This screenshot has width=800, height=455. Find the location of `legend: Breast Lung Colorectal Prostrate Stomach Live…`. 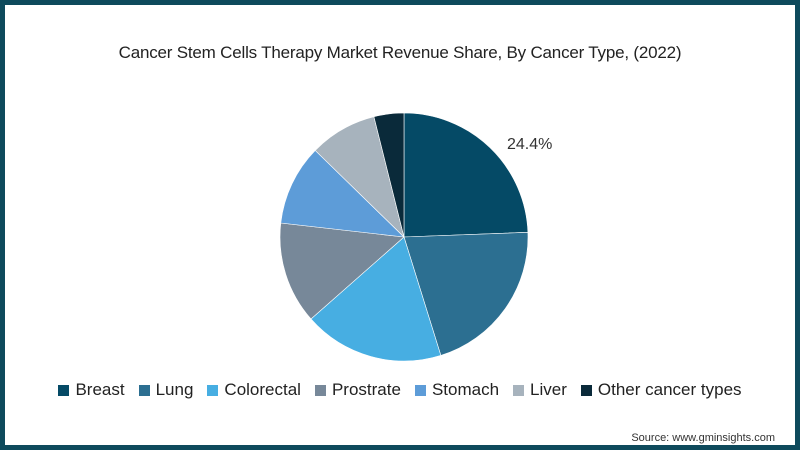

legend: Breast Lung Colorectal Prostrate Stomach Live… is located at coordinates (400, 390).